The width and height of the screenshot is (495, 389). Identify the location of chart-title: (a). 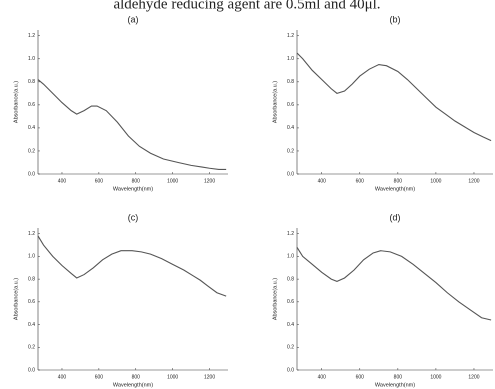
(133, 19).